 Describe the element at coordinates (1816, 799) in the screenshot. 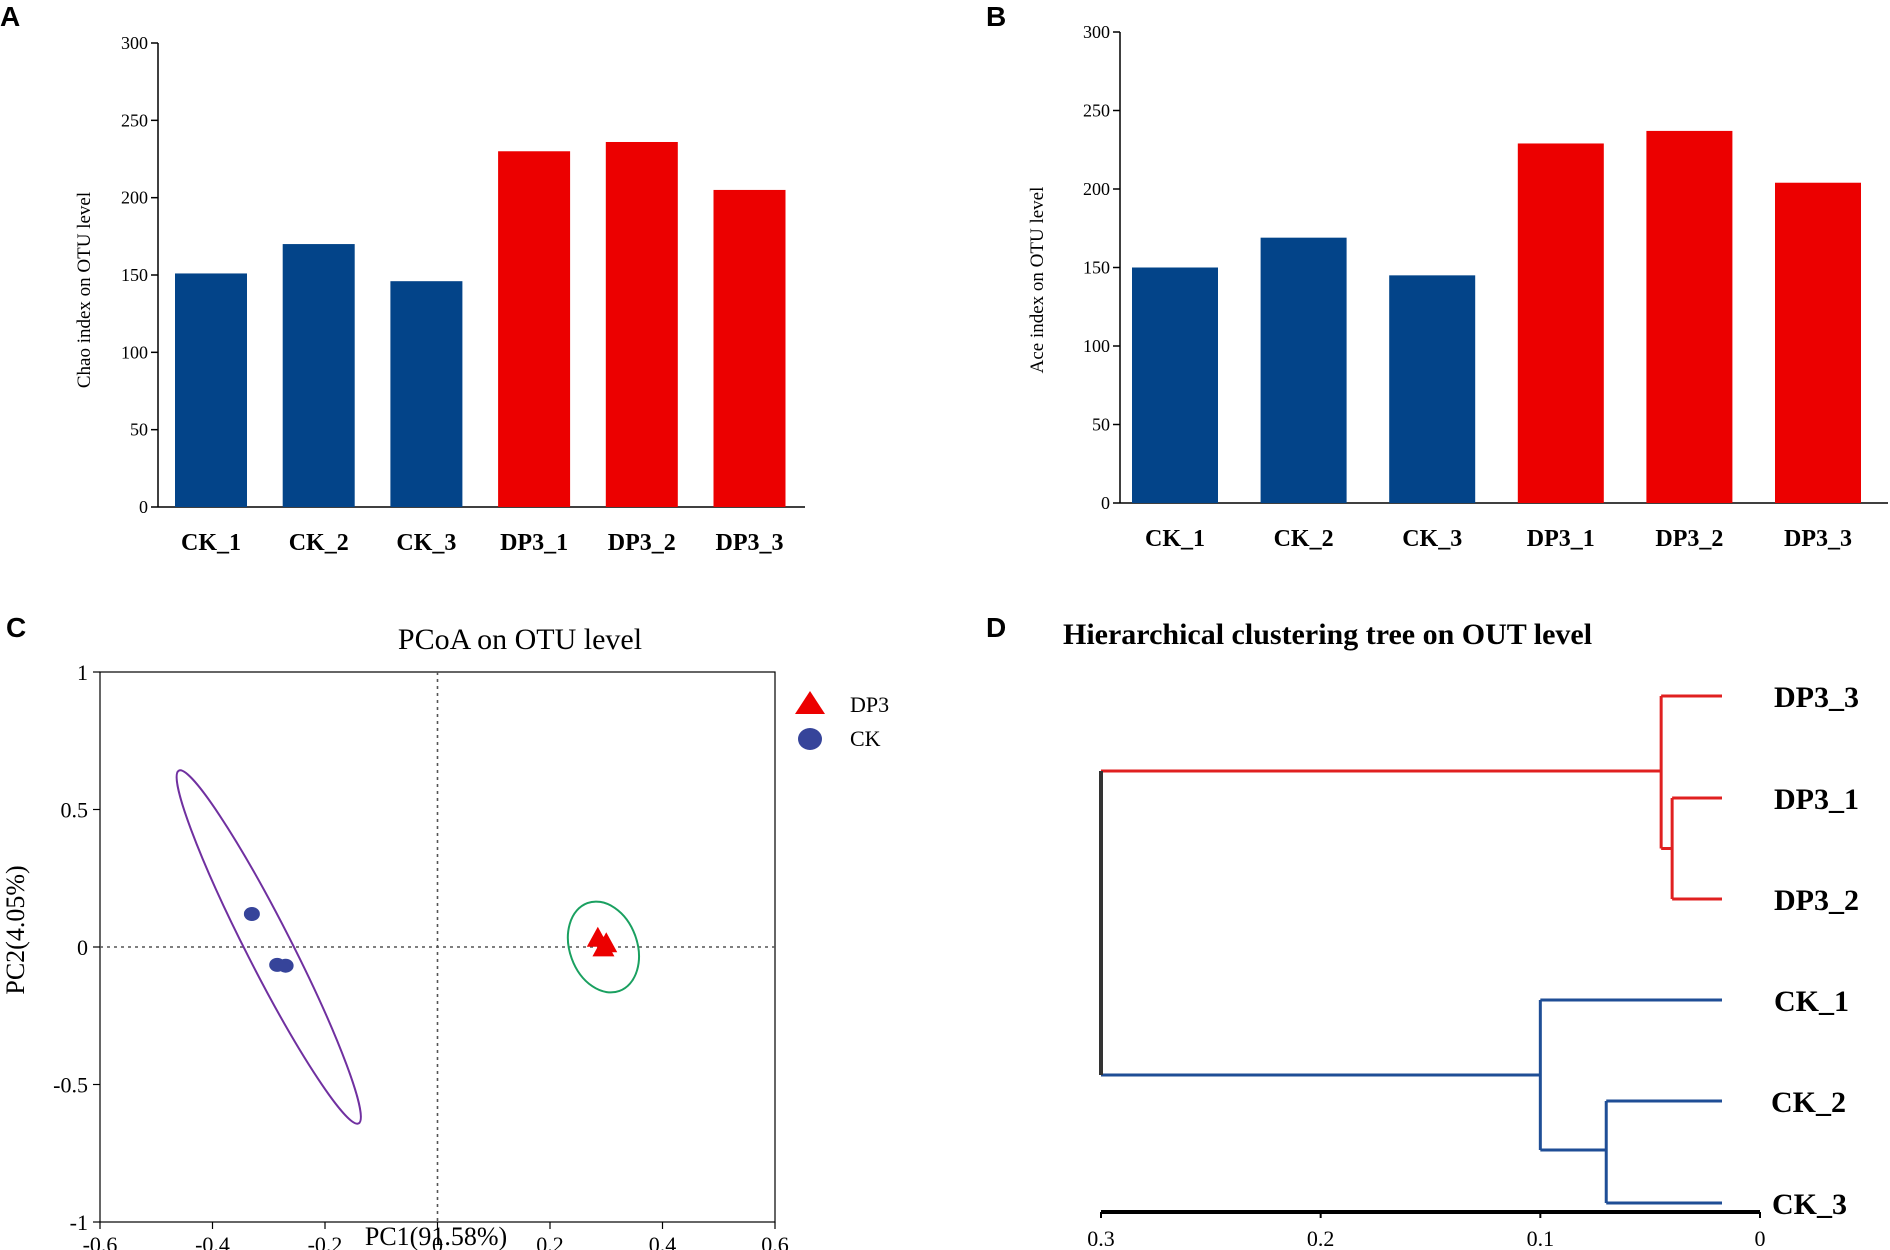

I see `chart-d-leaf-label-dp3-1: DP3_1` at that location.